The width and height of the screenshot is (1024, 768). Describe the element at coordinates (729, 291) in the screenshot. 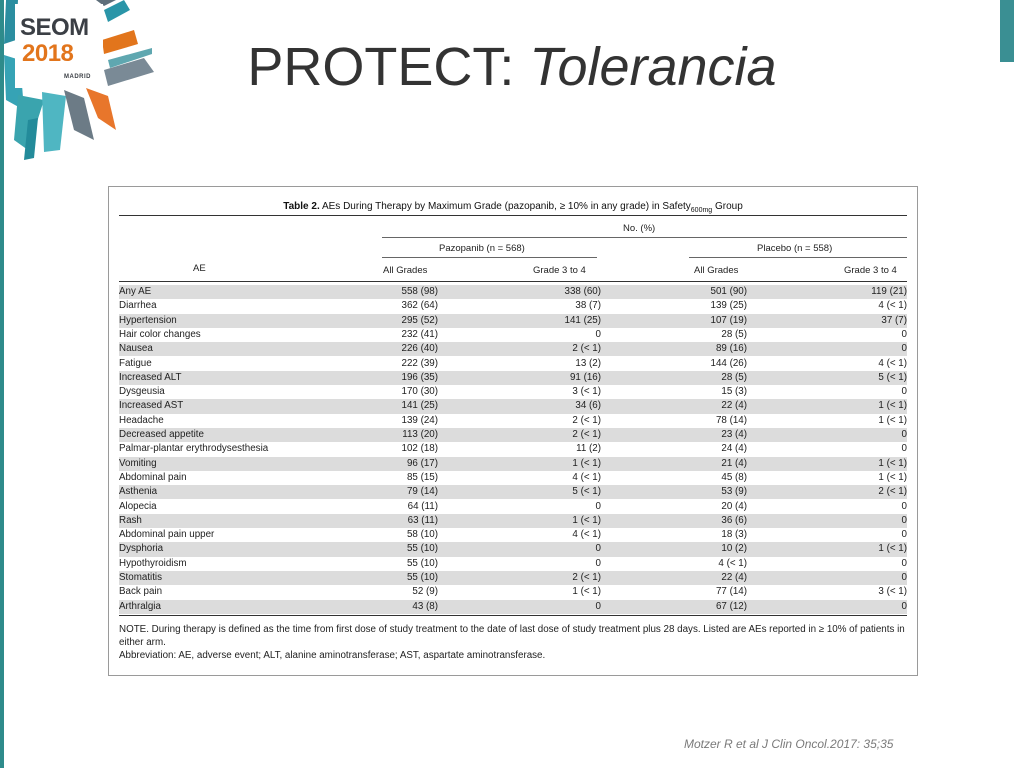

I see `cell-placebo-all-grades: 501 (90)` at that location.